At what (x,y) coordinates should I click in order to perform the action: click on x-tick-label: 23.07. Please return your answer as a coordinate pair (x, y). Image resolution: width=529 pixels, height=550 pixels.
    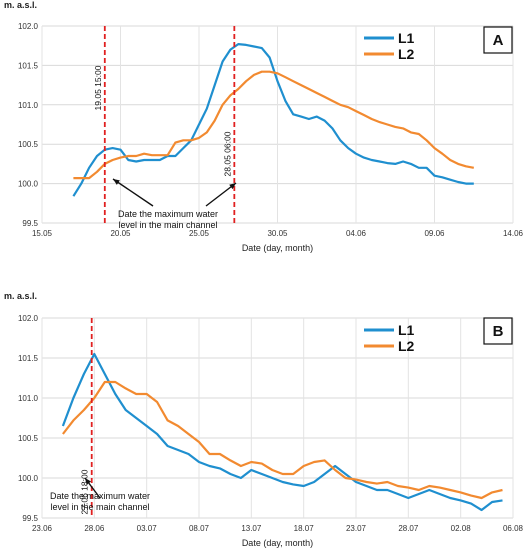
    Looking at the image, I should click on (356, 528).